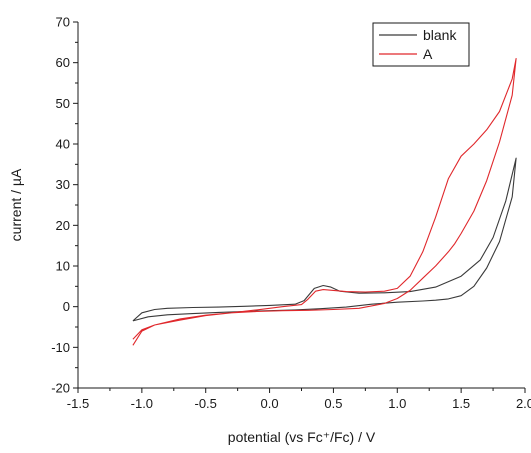 The height and width of the screenshot is (453, 531). What do you see at coordinates (63, 103) in the screenshot?
I see `y-tick-label: 50` at bounding box center [63, 103].